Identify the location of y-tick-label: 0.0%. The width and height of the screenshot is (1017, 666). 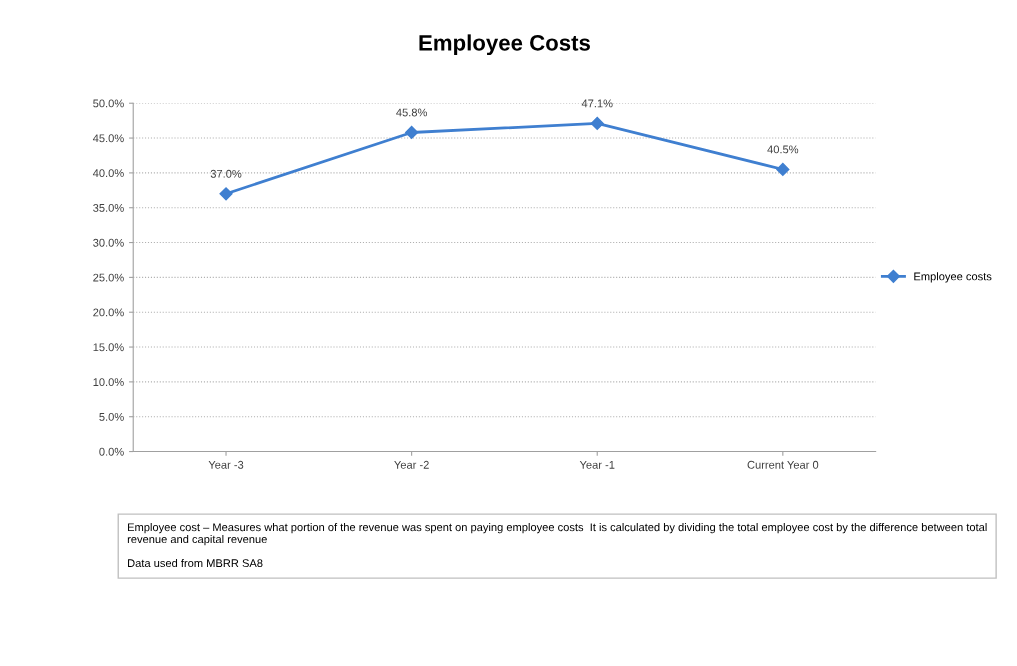
(111, 451).